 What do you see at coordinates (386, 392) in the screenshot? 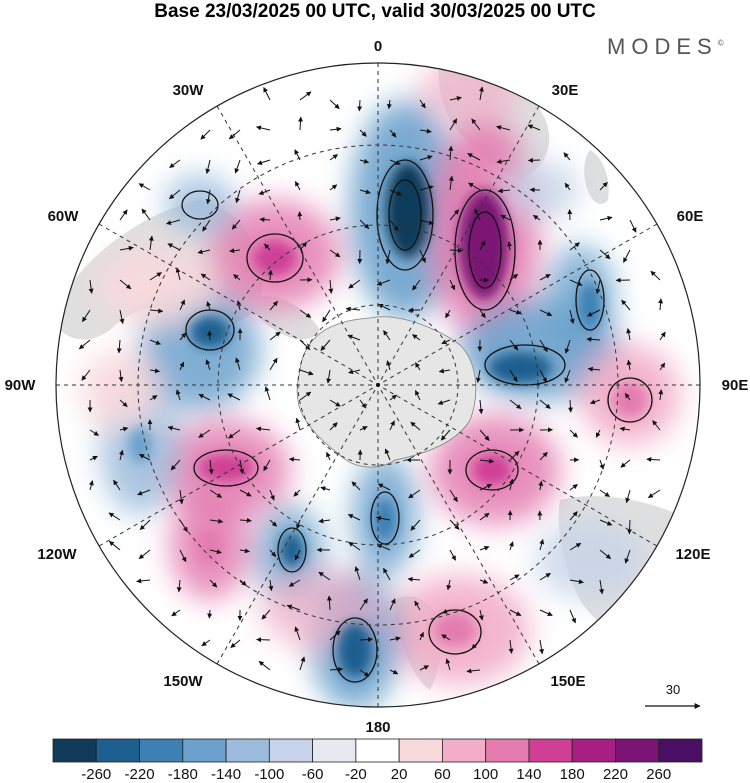
I see `antarctica-overlay` at bounding box center [386, 392].